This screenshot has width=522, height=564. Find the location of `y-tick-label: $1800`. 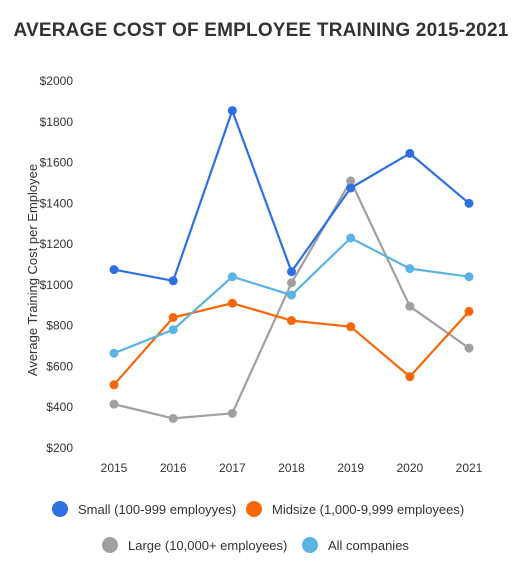

y-tick-label: $1800 is located at coordinates (57, 122).